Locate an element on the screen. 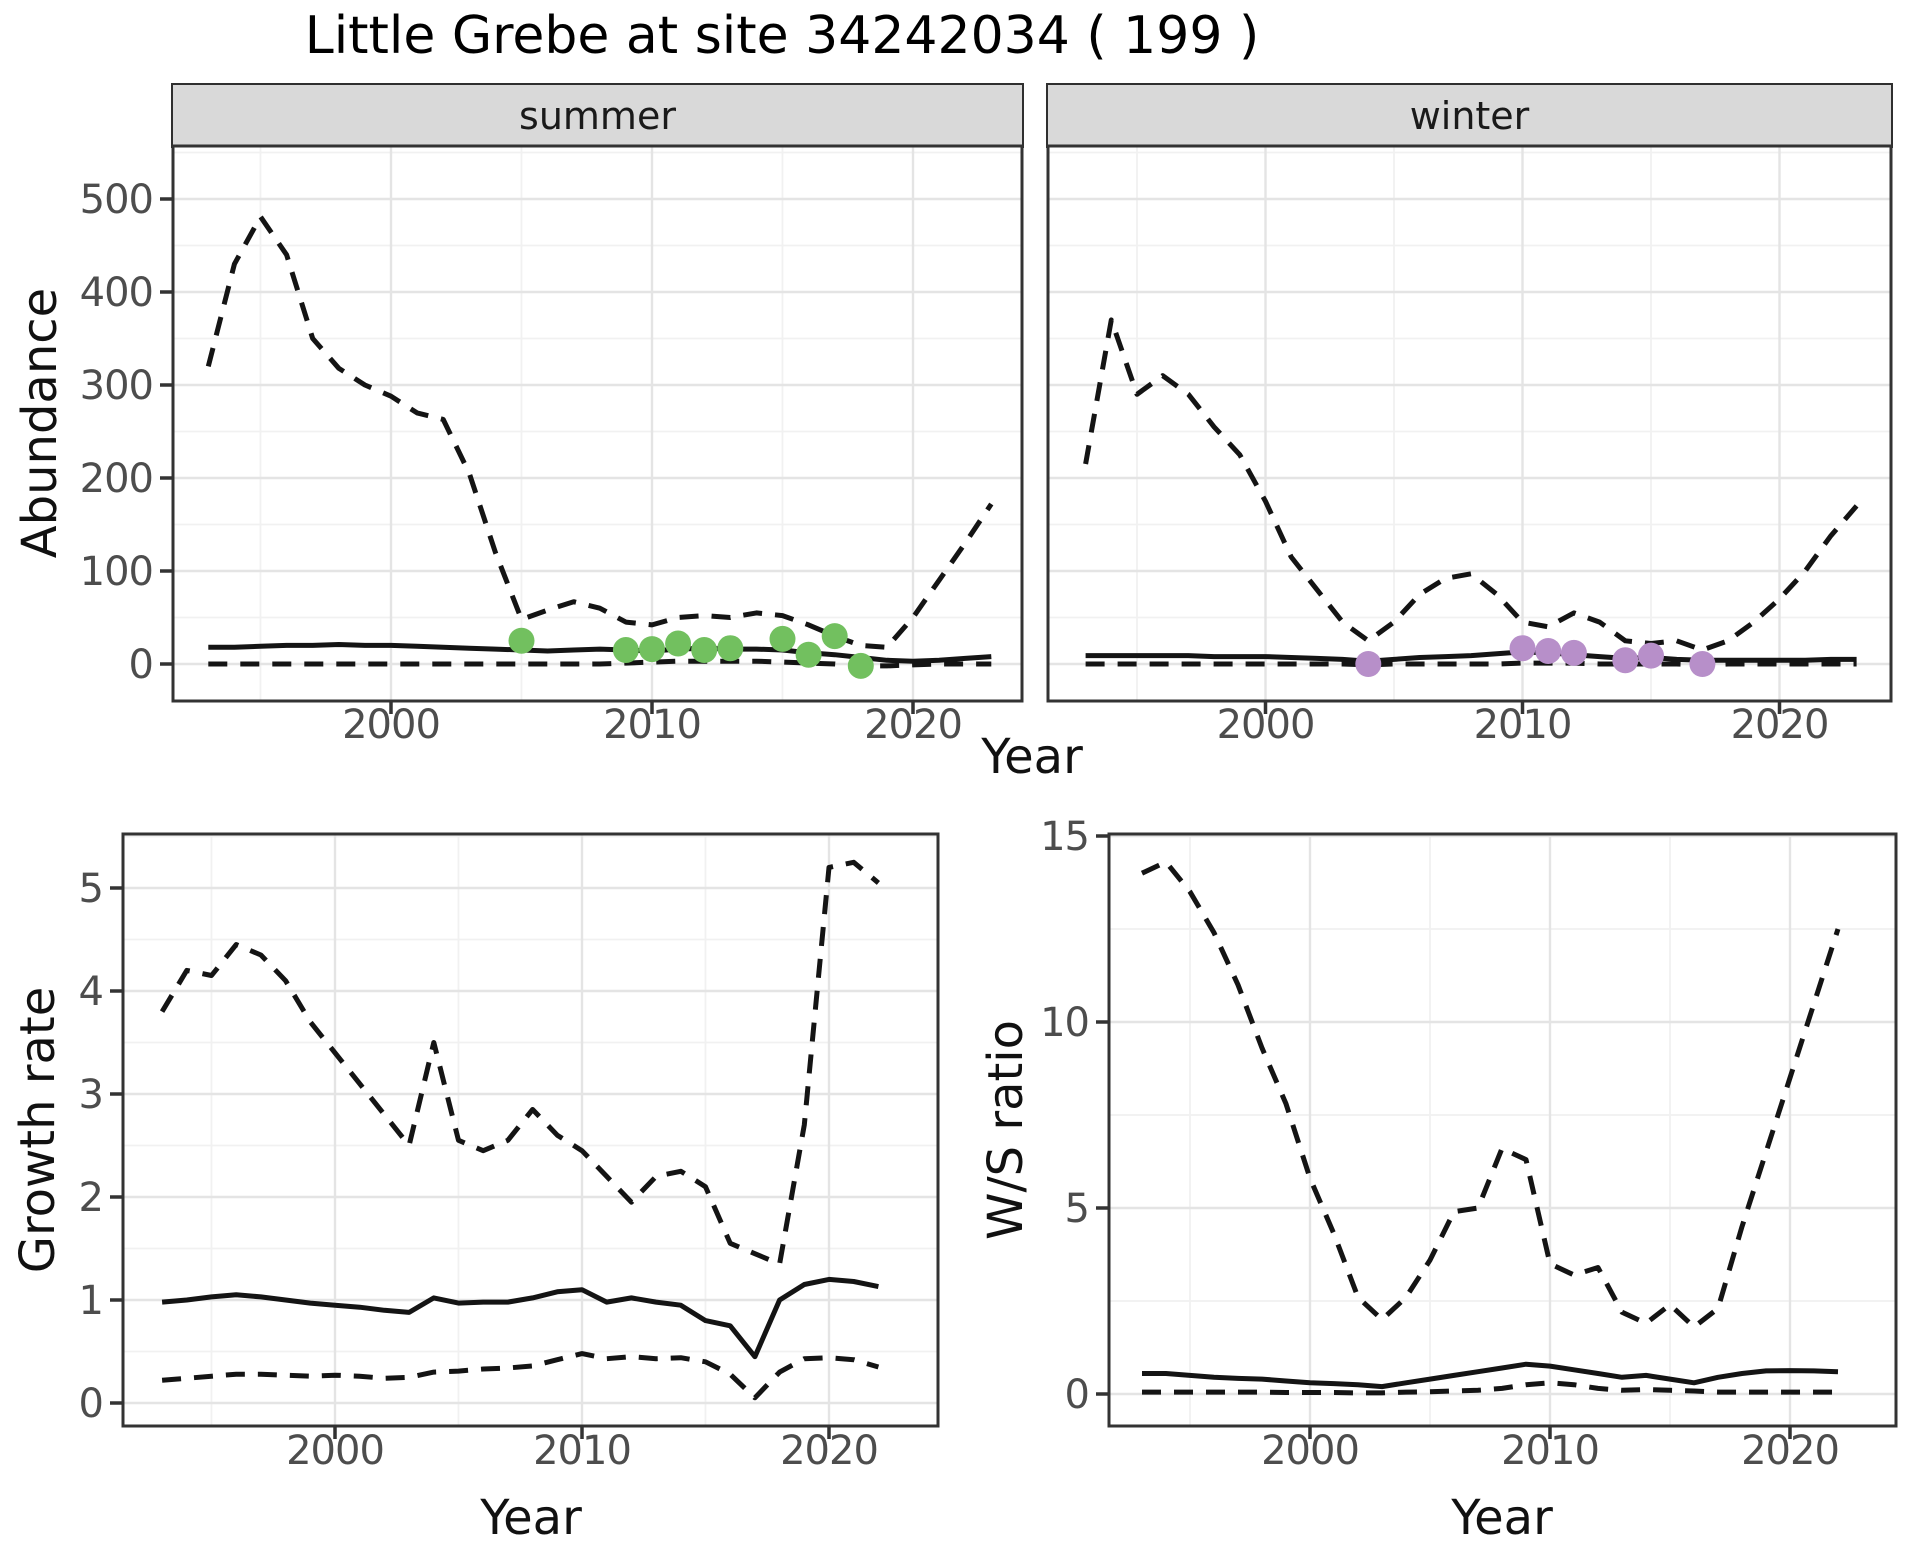 Image resolution: width=1920 pixels, height=1560 pixels. y-tick-label: 10 is located at coordinates (1064, 1023).